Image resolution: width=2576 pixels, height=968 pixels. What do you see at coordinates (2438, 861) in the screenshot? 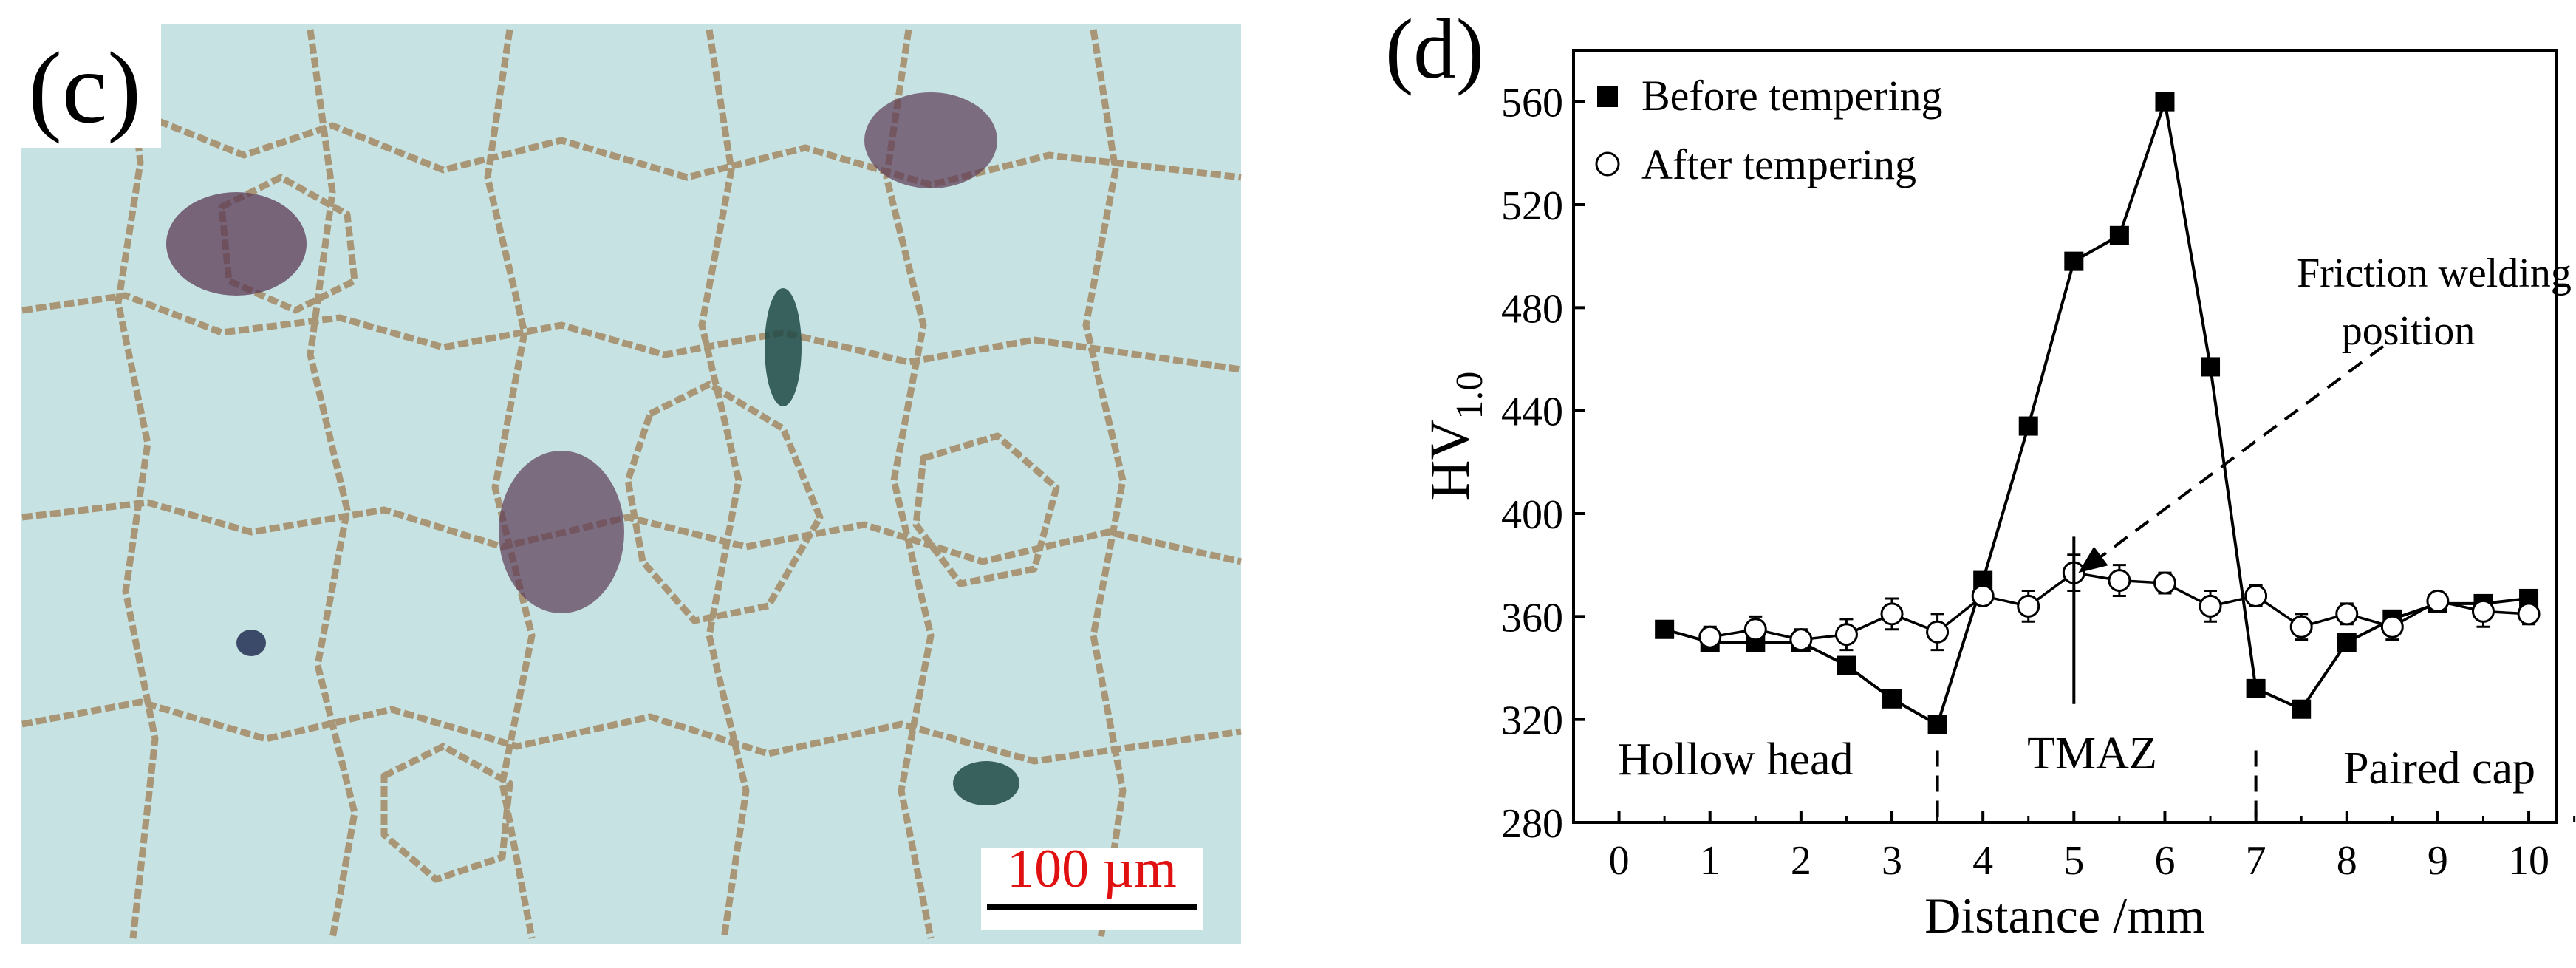
I see `x-tick-label: 9` at bounding box center [2438, 861].